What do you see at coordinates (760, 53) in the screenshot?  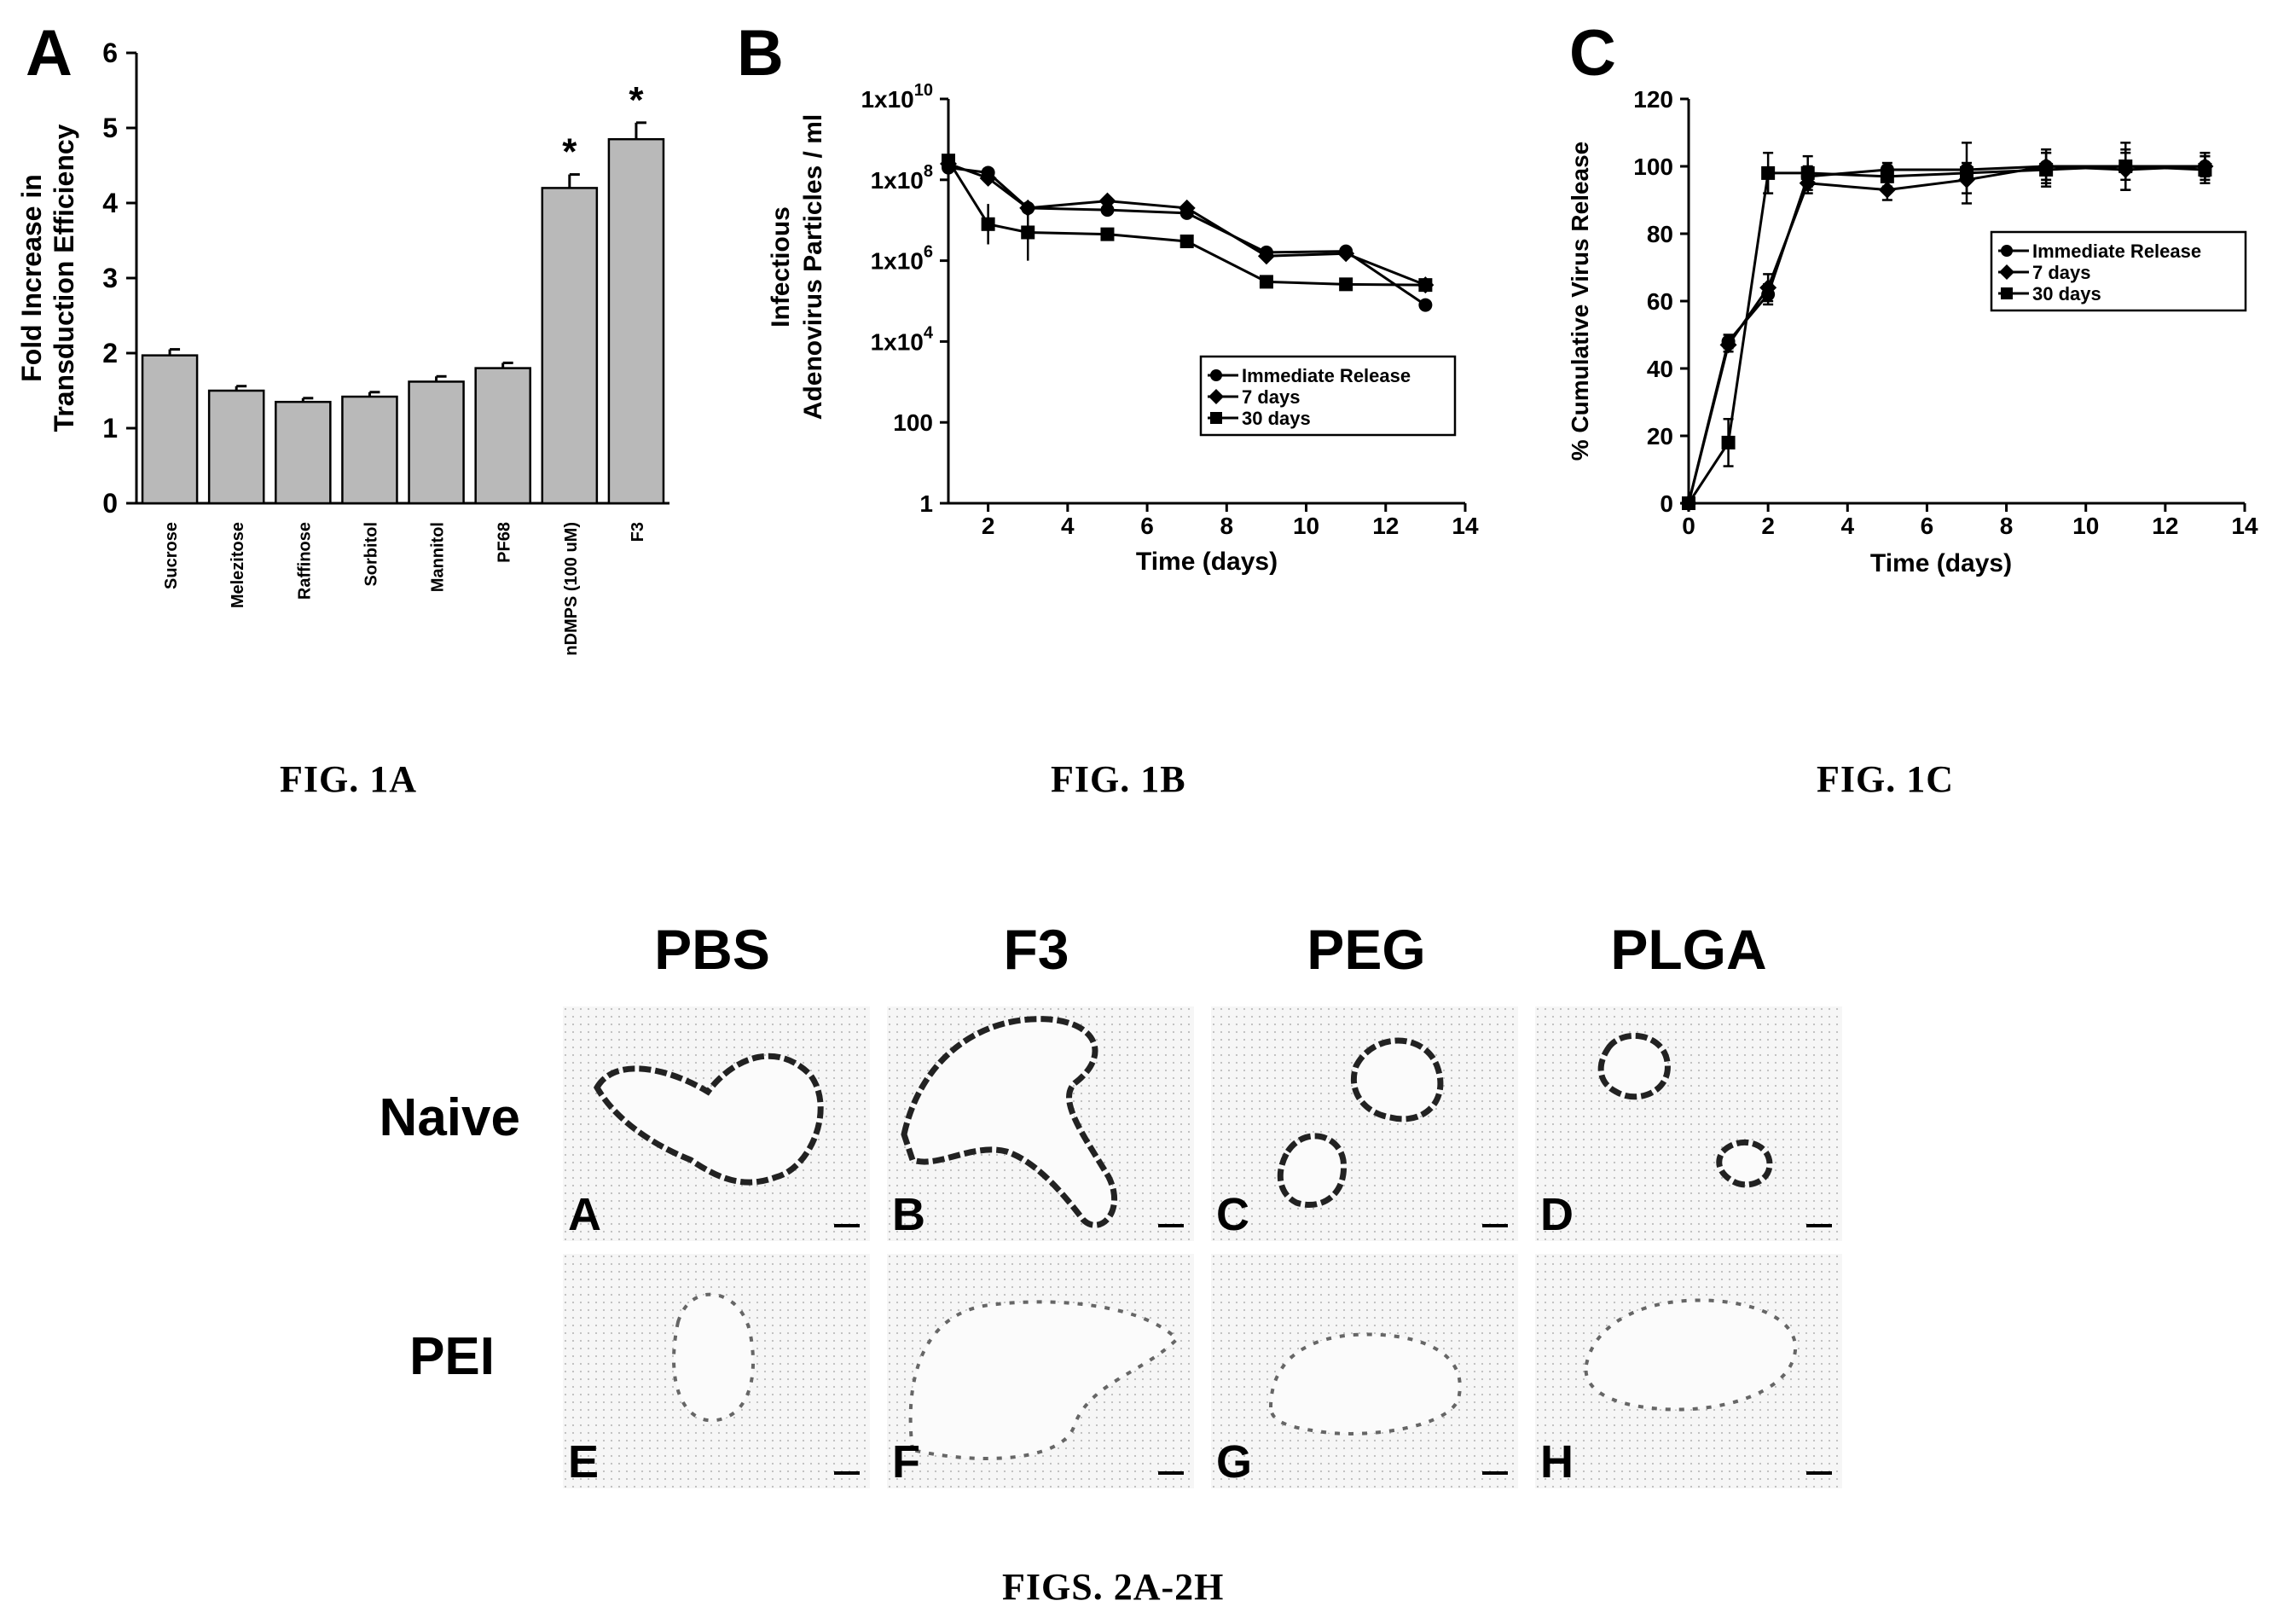 I see `panel-letter: B` at bounding box center [760, 53].